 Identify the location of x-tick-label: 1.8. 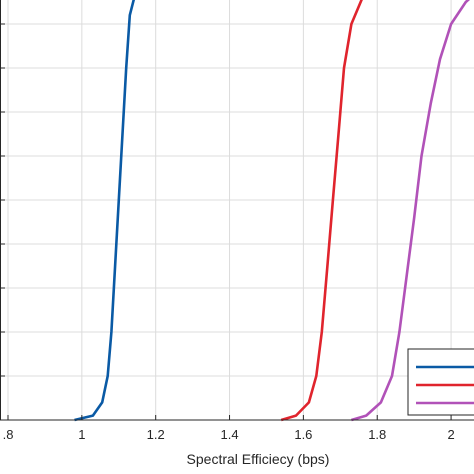
(377, 434).